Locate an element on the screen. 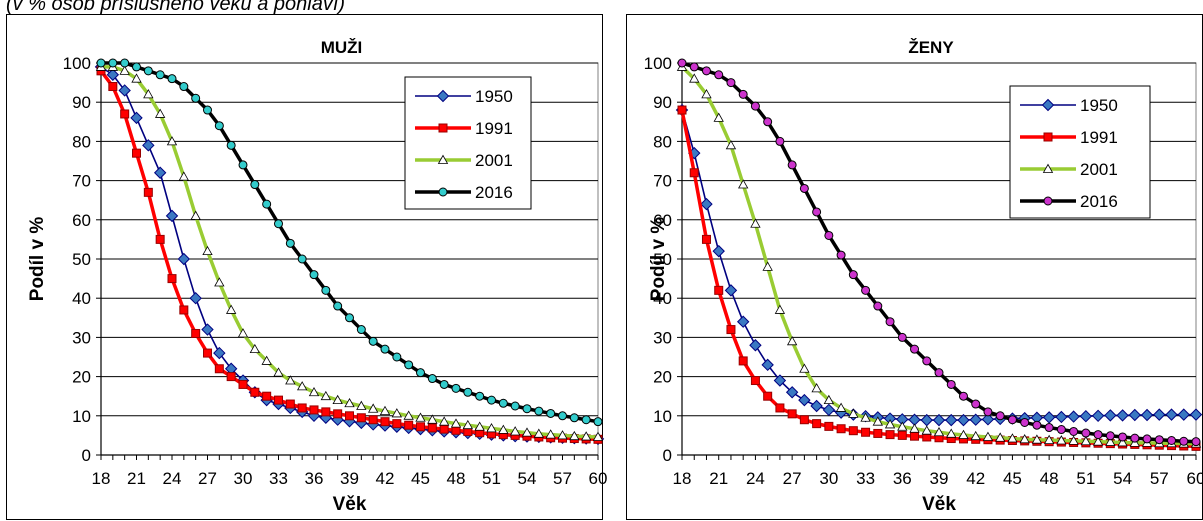 The width and height of the screenshot is (1203, 521). y-tick-label: 30 is located at coordinates (662, 337).